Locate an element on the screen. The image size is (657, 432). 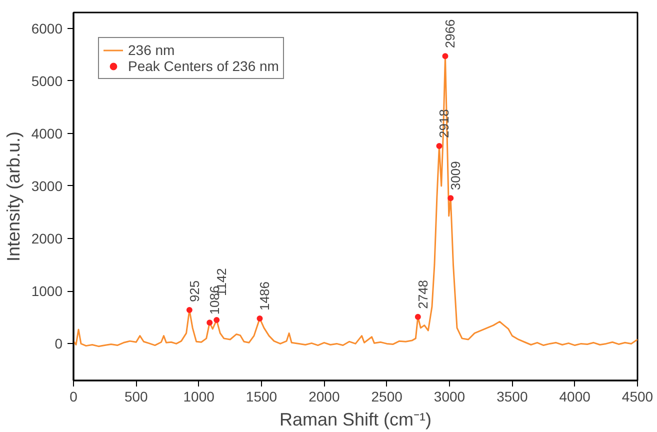
y-tick-label: 5000 is located at coordinates (47, 80).